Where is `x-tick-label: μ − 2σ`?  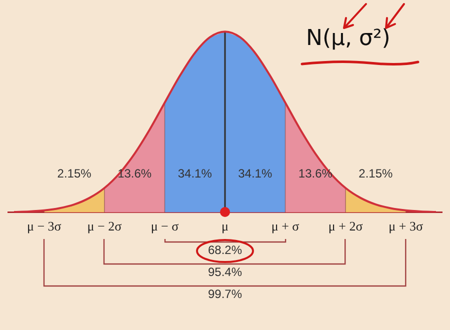
x-tick-label: μ − 2σ is located at coordinates (104, 226).